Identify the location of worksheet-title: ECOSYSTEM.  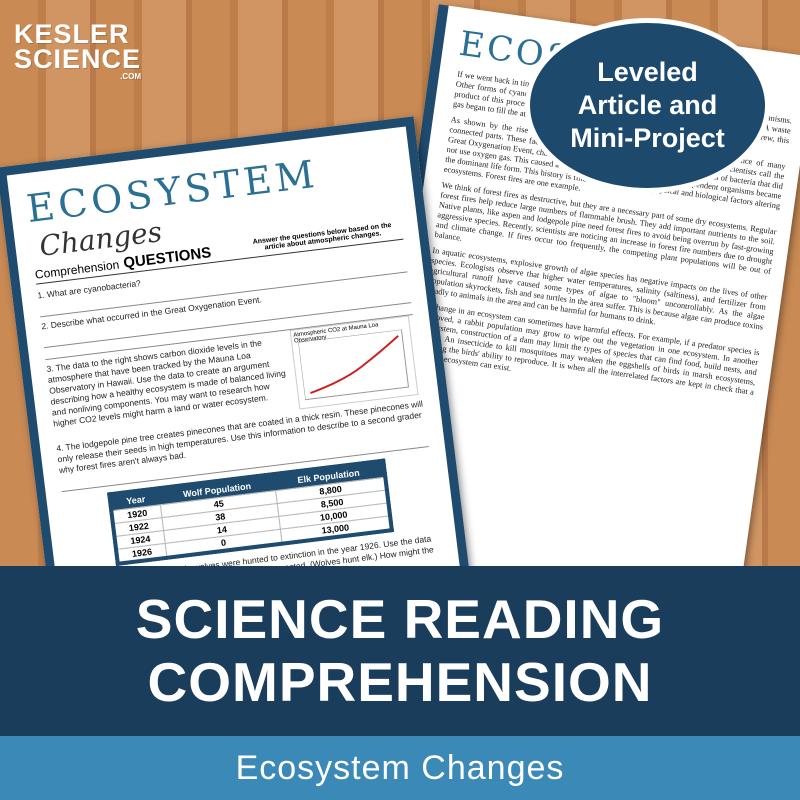
(172, 191).